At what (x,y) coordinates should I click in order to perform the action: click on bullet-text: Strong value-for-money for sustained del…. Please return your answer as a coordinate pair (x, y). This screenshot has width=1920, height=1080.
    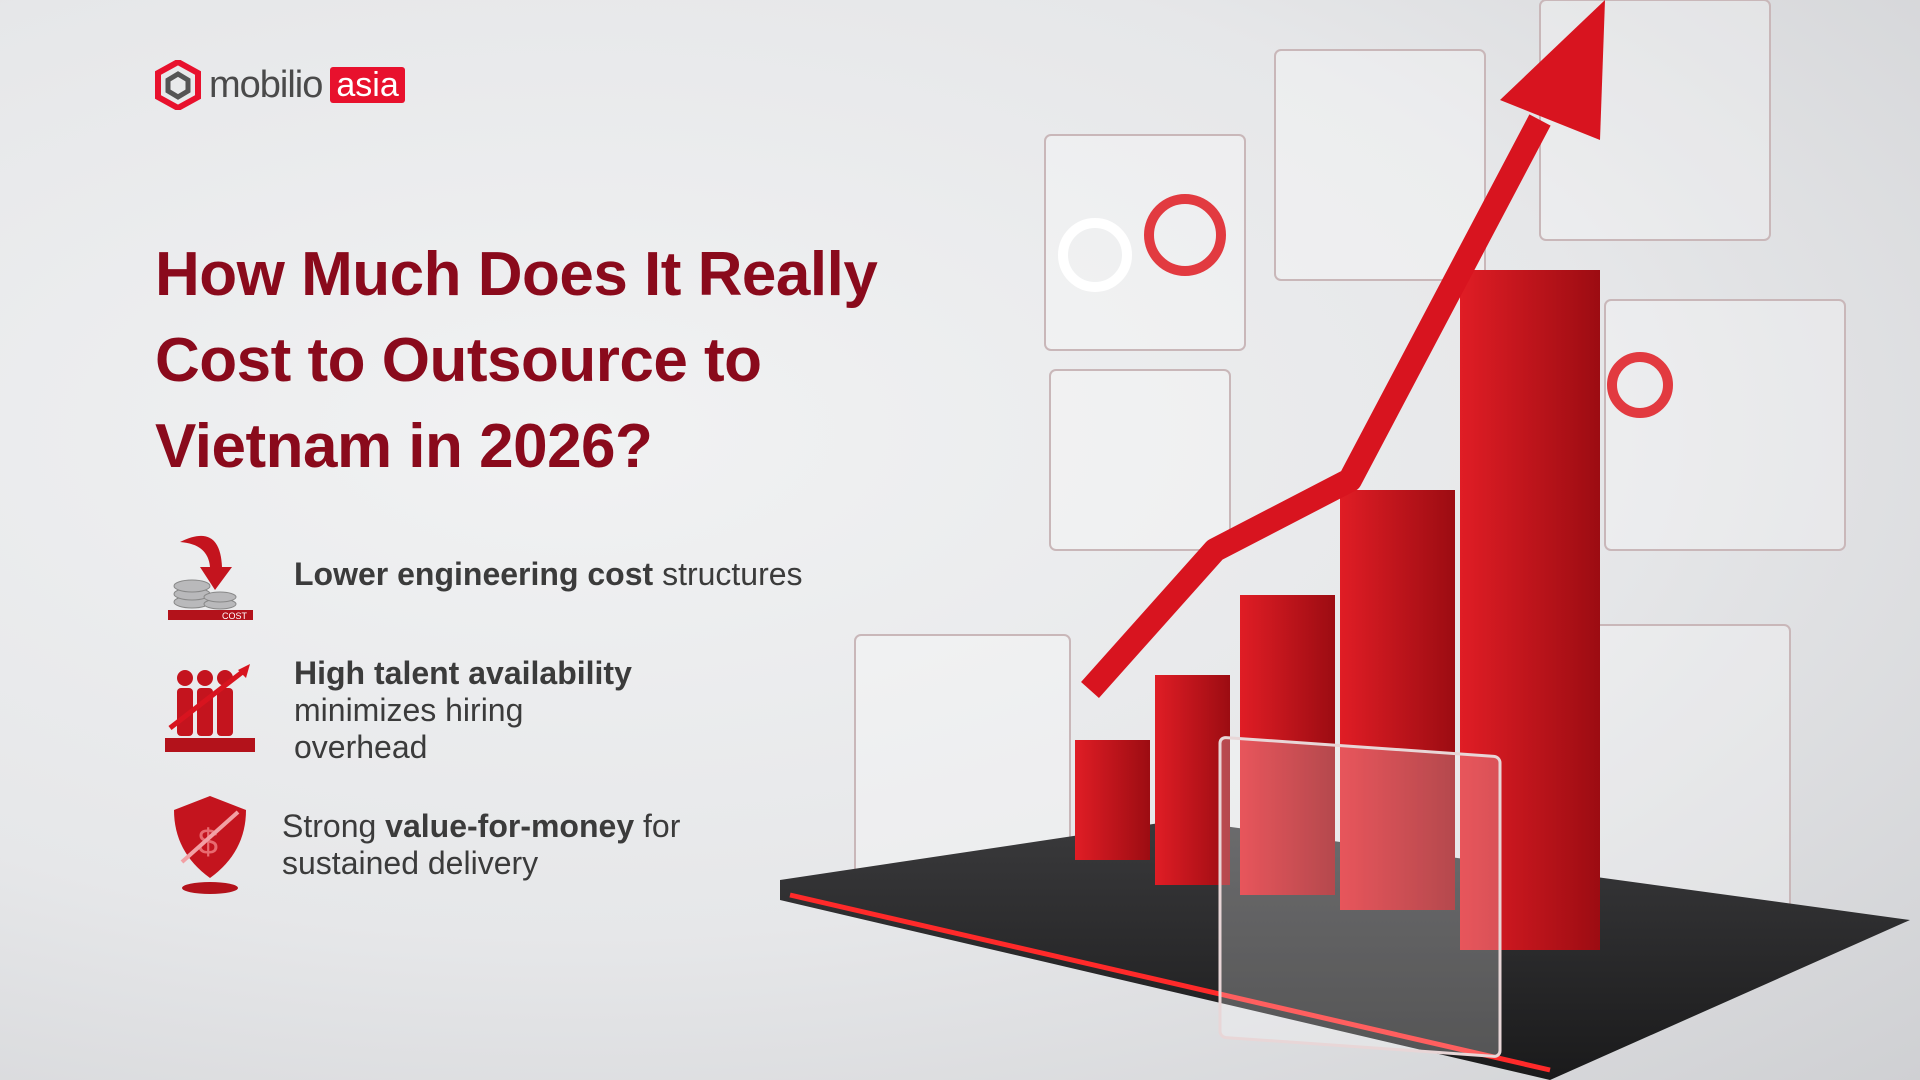
    Looking at the image, I should click on (492, 845).